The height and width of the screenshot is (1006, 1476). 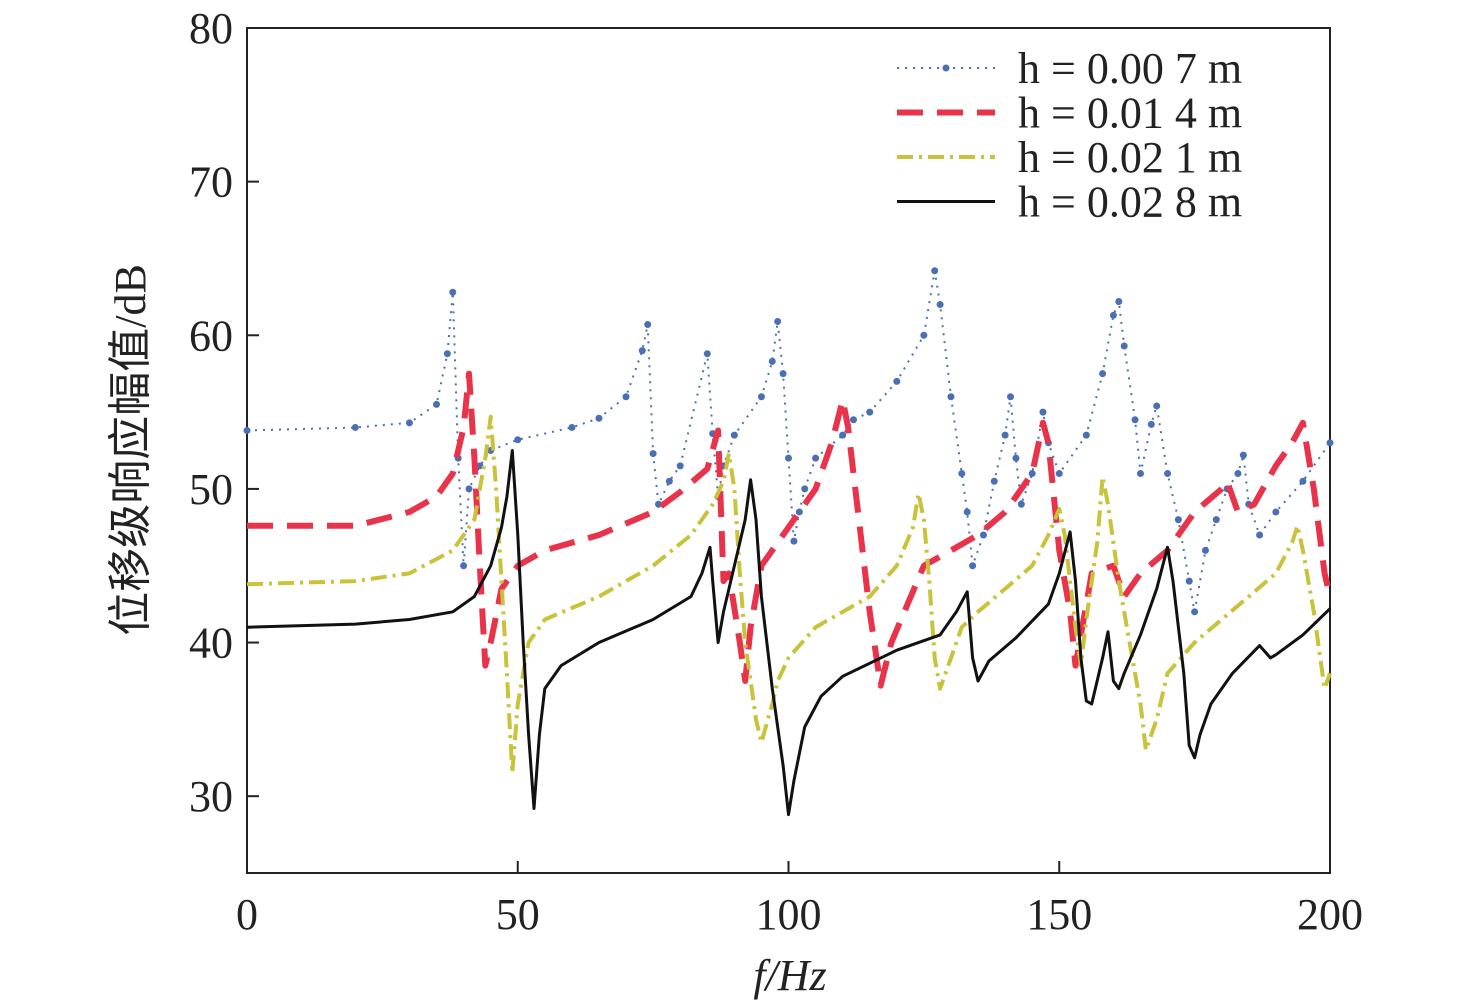 I want to click on y-axis-label: 位移级响应幅值/dB, so click(x=130, y=450).